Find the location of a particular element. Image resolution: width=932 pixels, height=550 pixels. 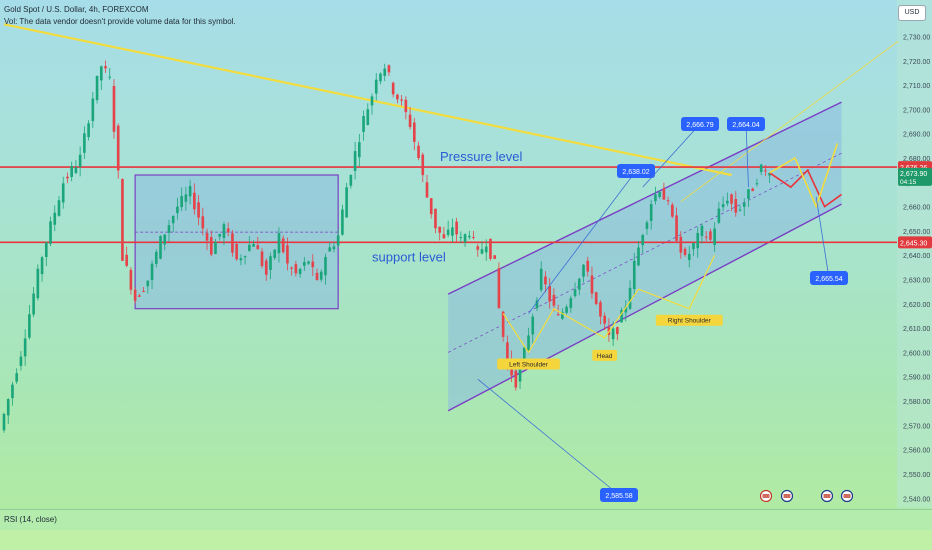

y-tick-label: 2,620.00 is located at coordinates (916, 305).